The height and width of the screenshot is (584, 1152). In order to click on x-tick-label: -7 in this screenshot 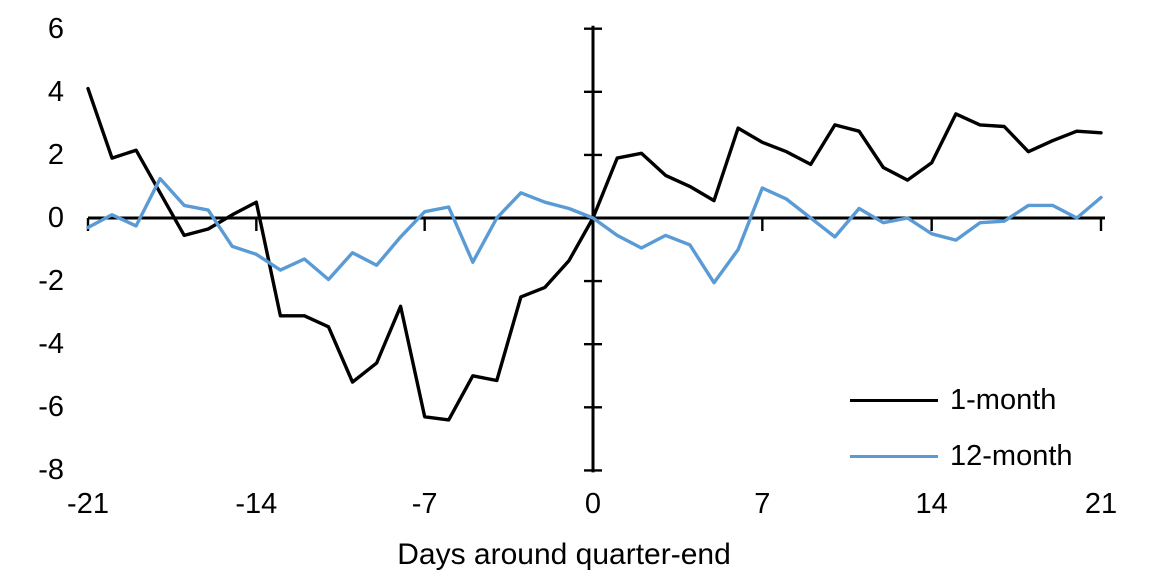, I will do `click(424, 504)`.